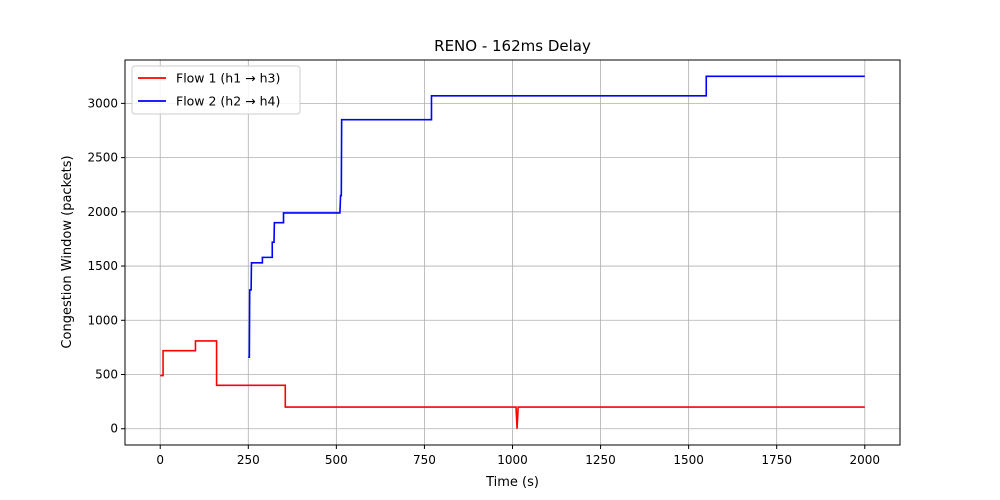 This screenshot has height=500, width=1000. I want to click on x-tick-label: 500, so click(336, 460).